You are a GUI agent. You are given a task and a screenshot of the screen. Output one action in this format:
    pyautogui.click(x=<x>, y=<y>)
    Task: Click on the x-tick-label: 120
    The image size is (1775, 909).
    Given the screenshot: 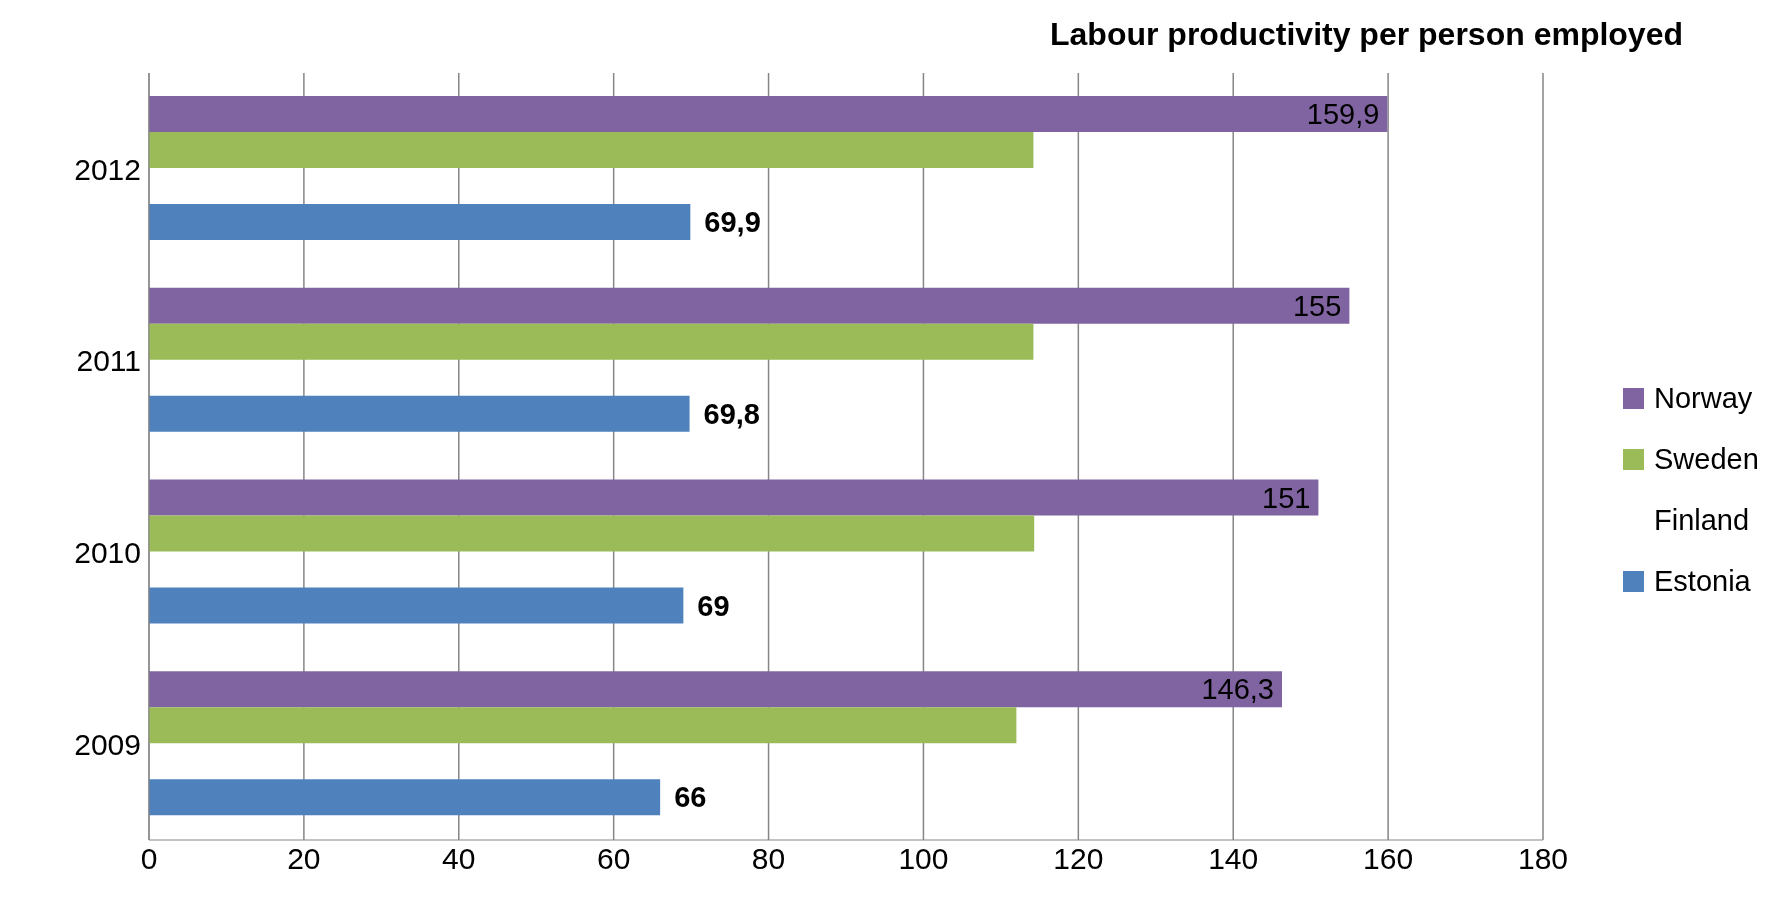 What is the action you would take?
    pyautogui.click(x=1078, y=859)
    